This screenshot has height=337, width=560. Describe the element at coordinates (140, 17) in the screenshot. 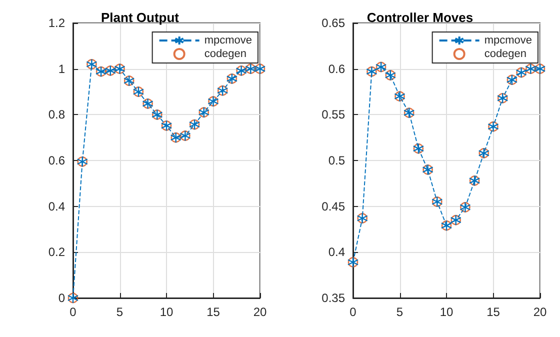

I see `chart-title: Plant Output` at that location.